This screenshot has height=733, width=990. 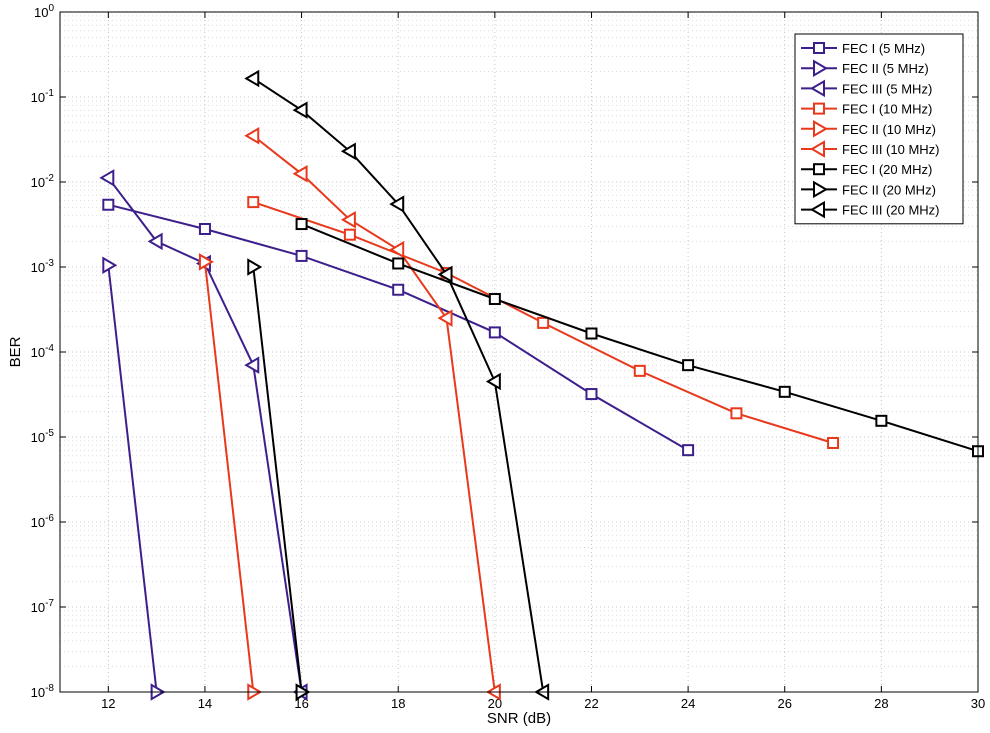 I want to click on legend-entry: FEC II (10 MHz), so click(x=868, y=129).